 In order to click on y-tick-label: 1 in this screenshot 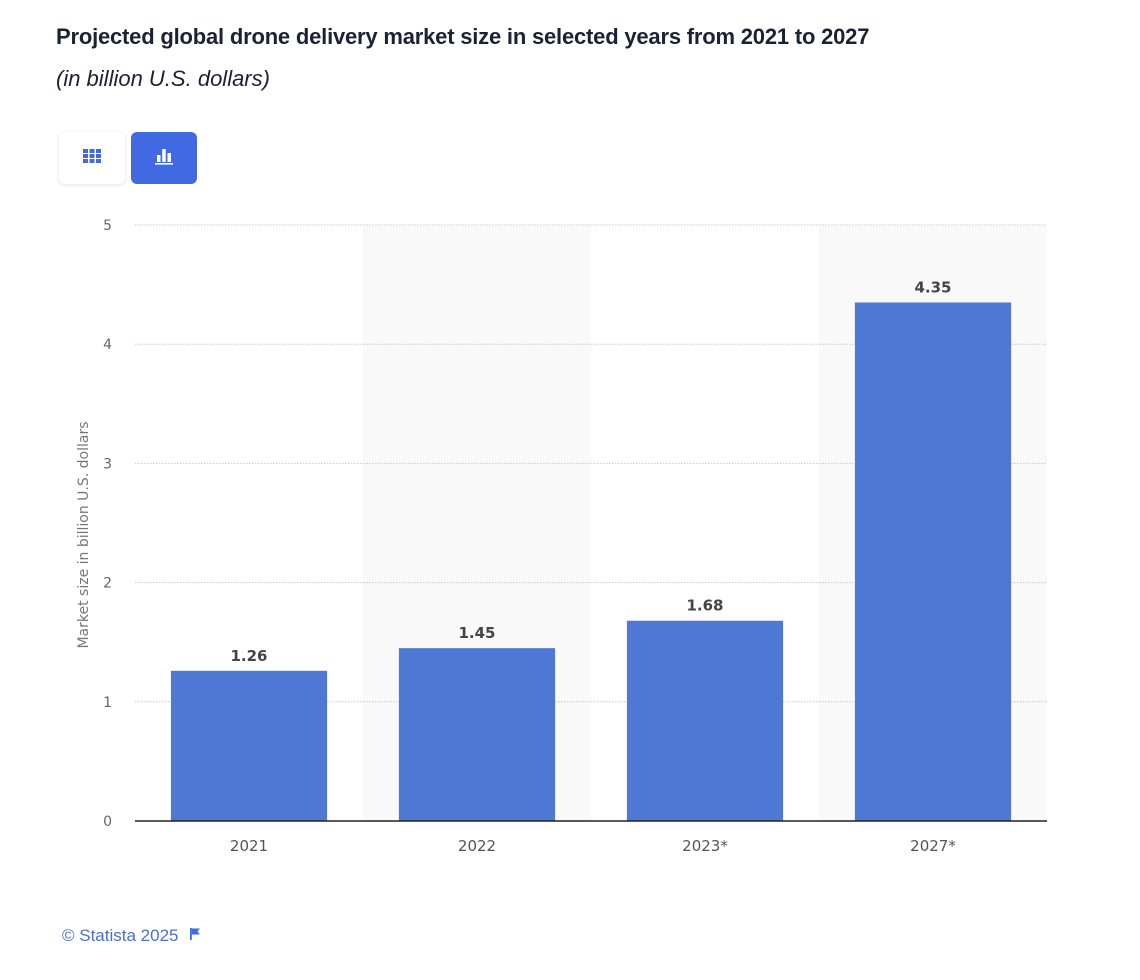, I will do `click(107, 703)`.